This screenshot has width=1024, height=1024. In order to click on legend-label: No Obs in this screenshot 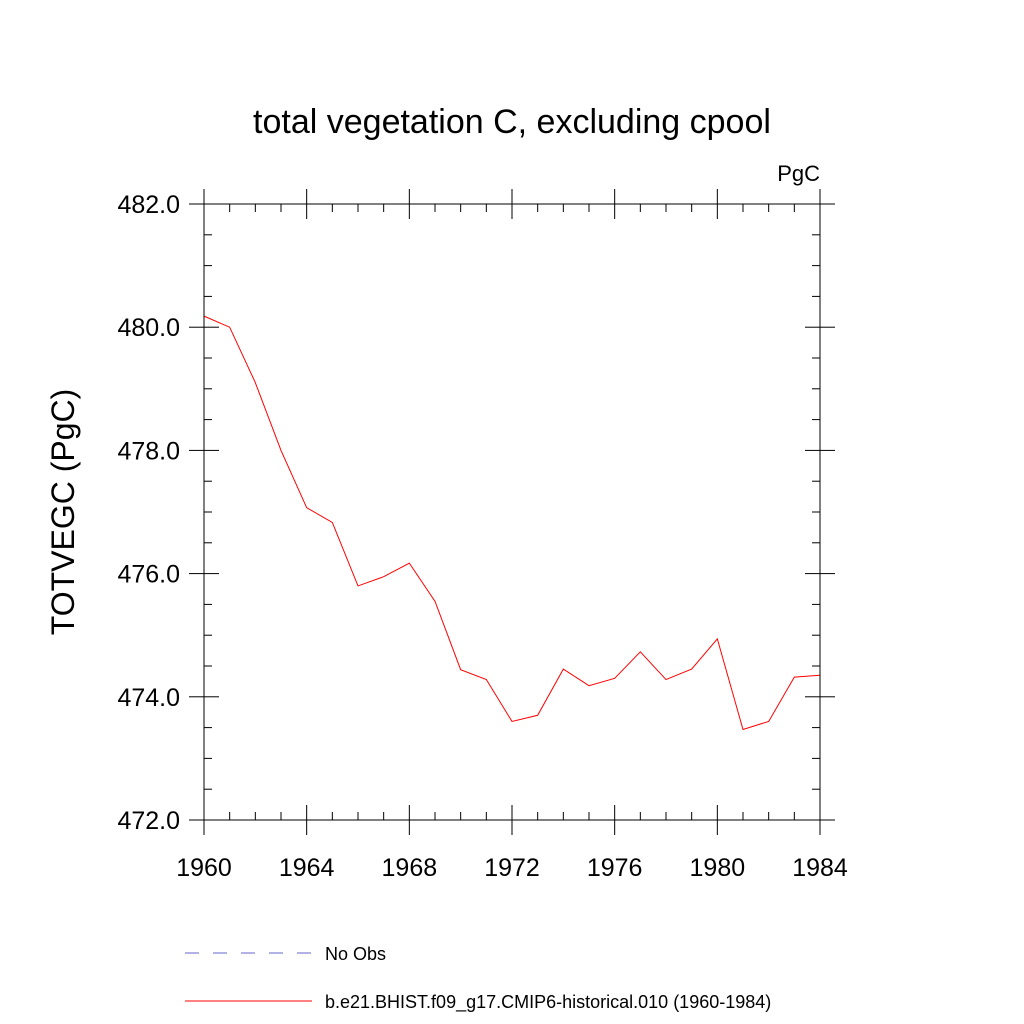, I will do `click(355, 954)`.